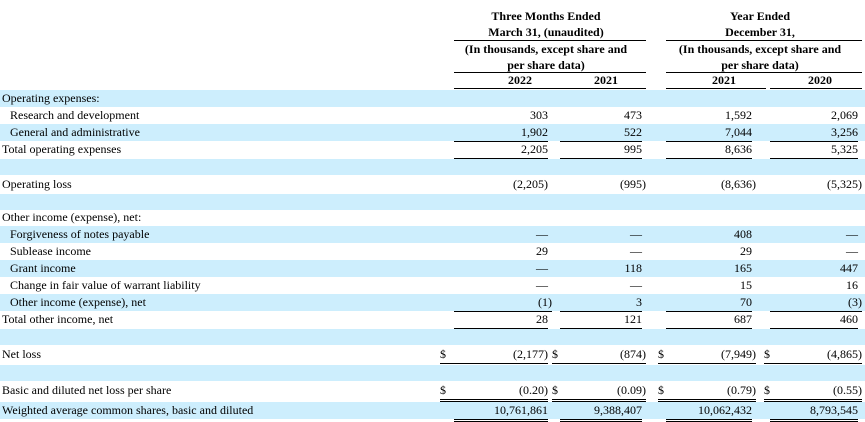  I want to click on cell-value: 28, so click(542, 319).